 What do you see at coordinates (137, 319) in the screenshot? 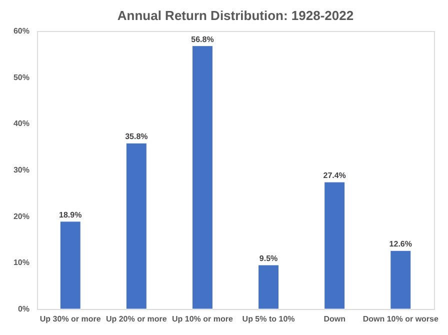
I see `x-tick-label: Up 20% or more` at bounding box center [137, 319].